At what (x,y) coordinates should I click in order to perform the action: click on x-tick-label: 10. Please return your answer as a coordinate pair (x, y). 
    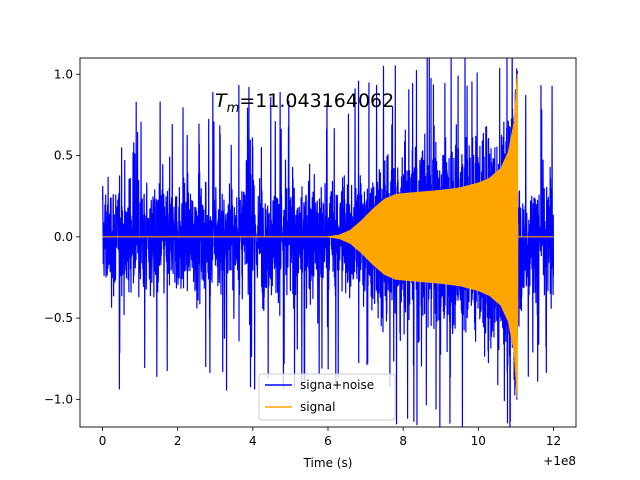
    Looking at the image, I should click on (478, 441).